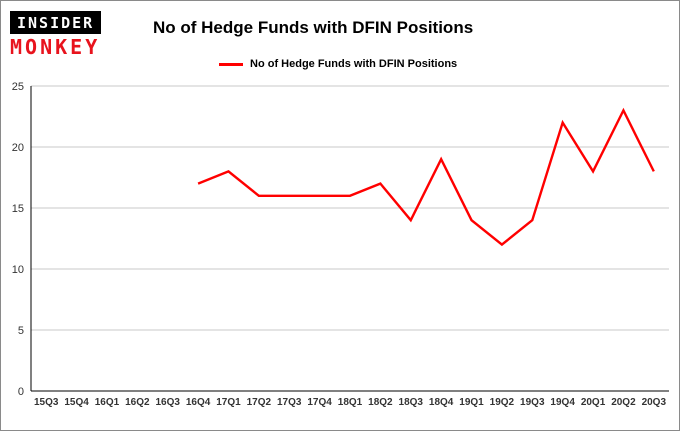 The width and height of the screenshot is (680, 432). Describe the element at coordinates (623, 402) in the screenshot. I see `x-tick-label: 20Q2` at that location.